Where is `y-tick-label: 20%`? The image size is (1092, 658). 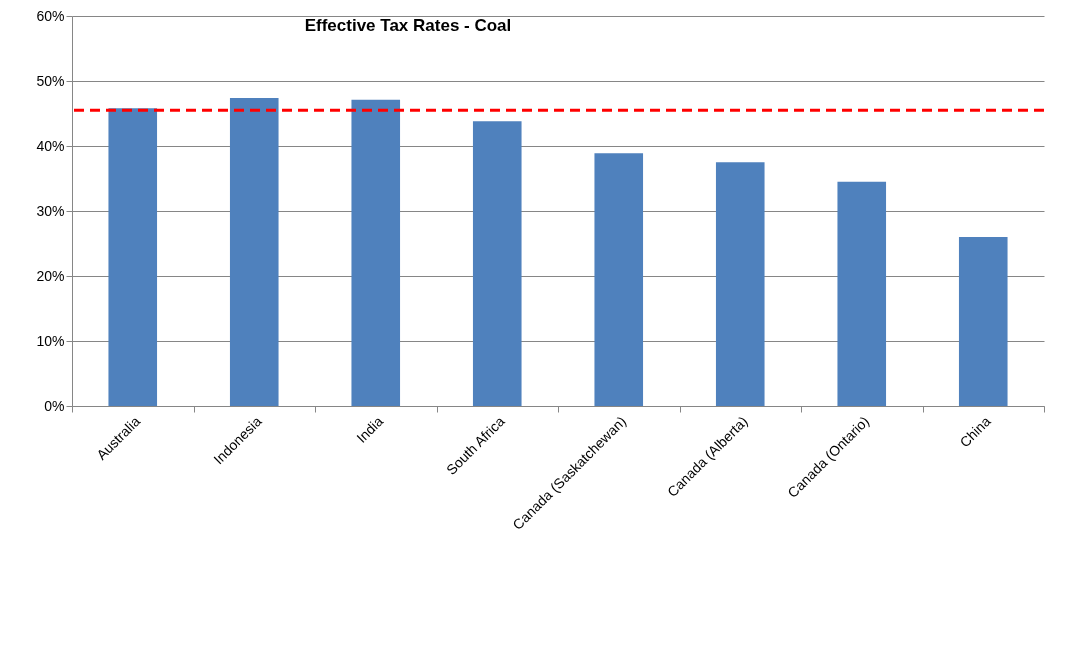 y-tick-label: 20% is located at coordinates (50, 275).